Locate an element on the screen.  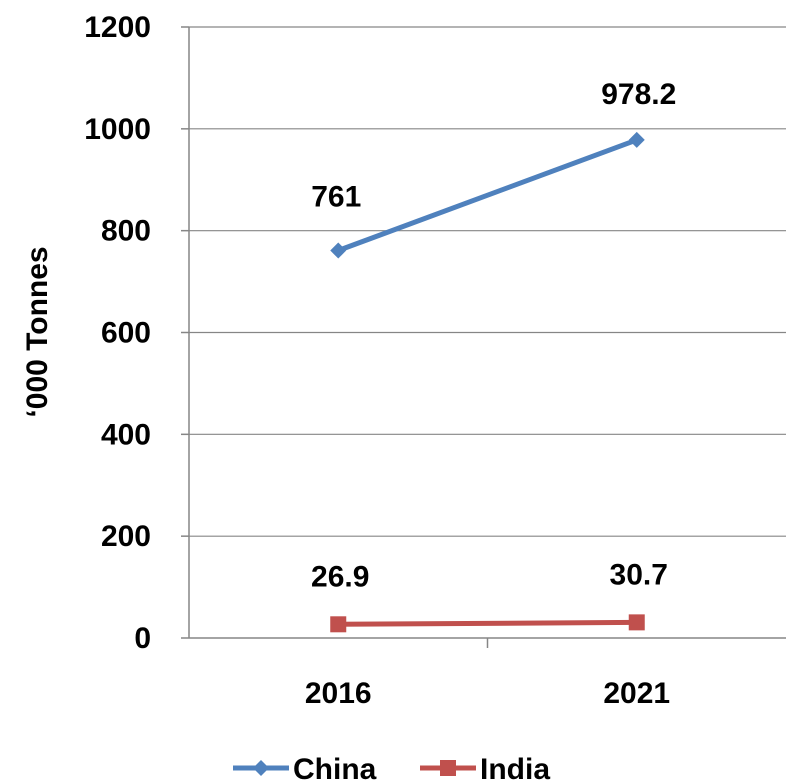
data-label: 30.7 is located at coordinates (639, 574).